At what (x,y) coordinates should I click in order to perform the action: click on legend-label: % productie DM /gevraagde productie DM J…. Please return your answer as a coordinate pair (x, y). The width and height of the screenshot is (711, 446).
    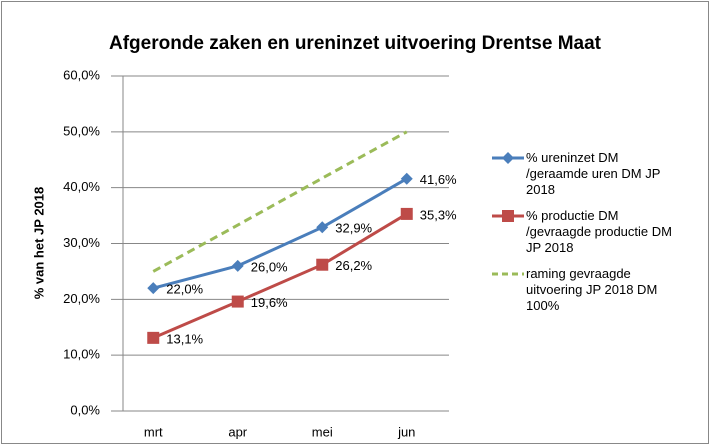
    Looking at the image, I should click on (599, 231).